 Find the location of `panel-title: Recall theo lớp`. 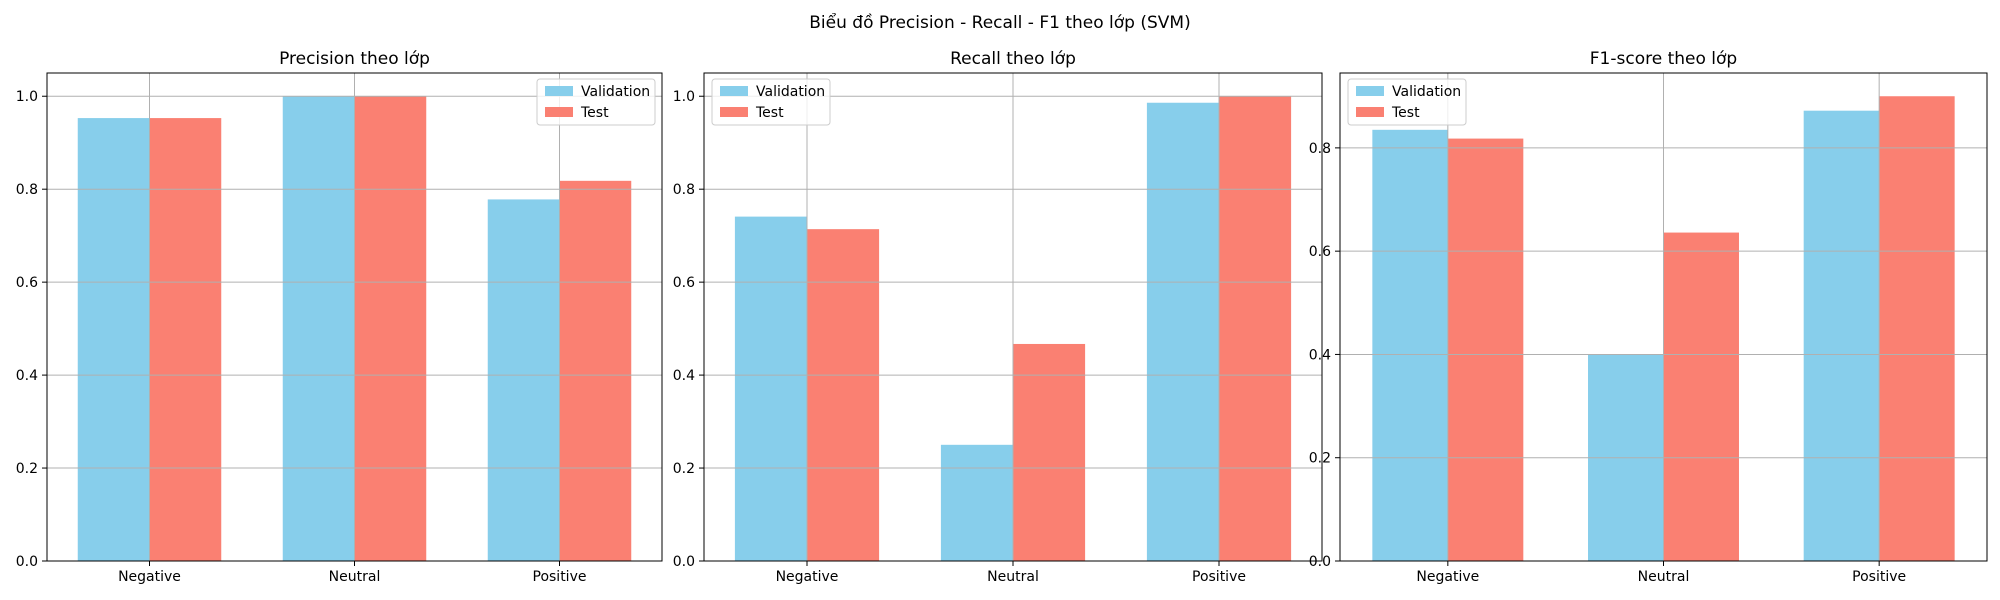

panel-title: Recall theo lớp is located at coordinates (1013, 59).